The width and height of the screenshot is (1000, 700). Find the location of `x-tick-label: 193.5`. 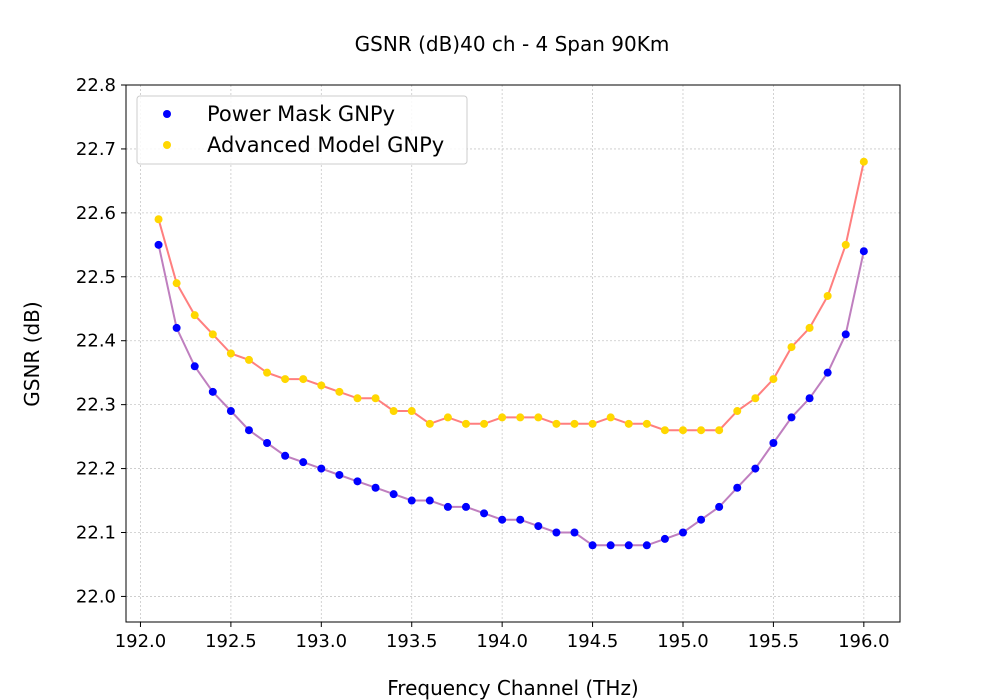

x-tick-label: 193.5 is located at coordinates (412, 641).